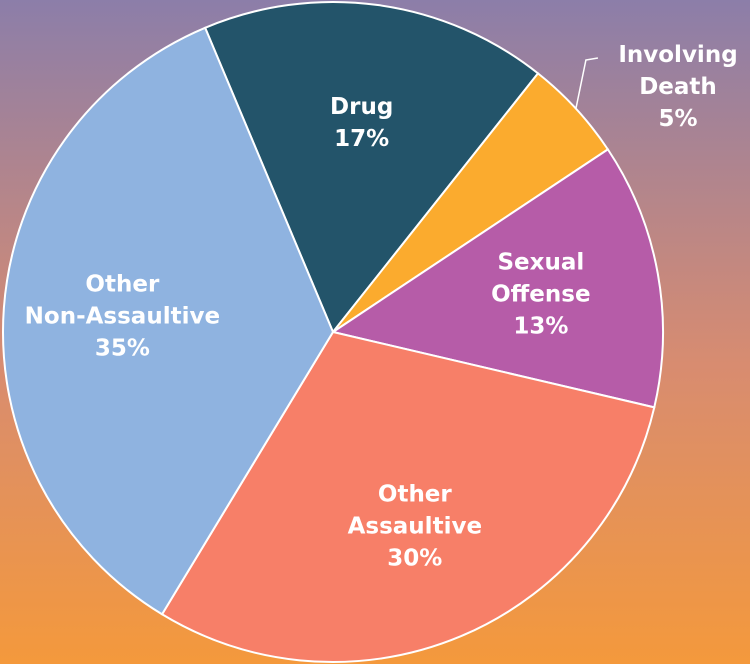 The width and height of the screenshot is (750, 664). Describe the element at coordinates (587, 83) in the screenshot. I see `leader-line` at that location.